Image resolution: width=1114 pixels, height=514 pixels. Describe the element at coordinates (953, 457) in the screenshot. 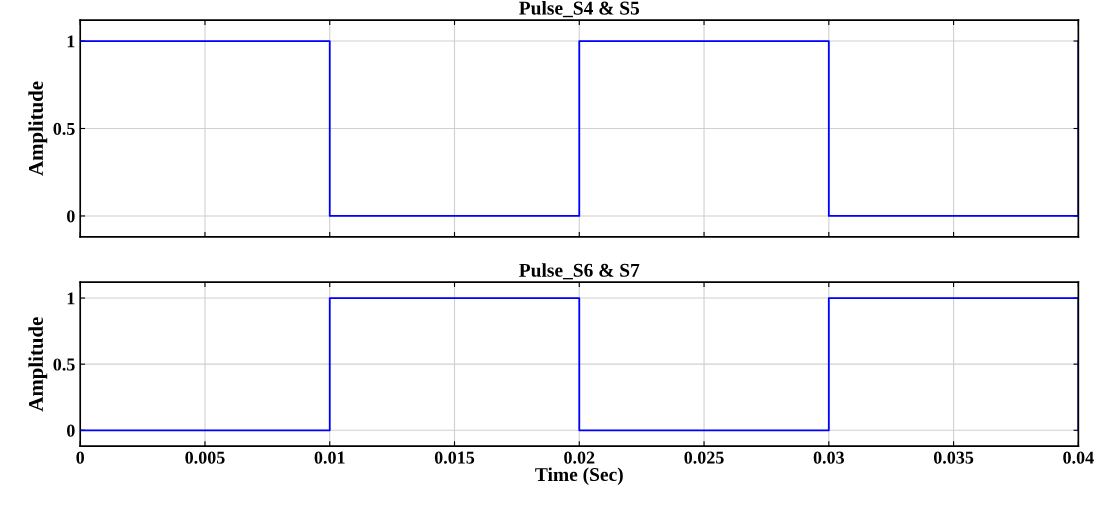

I see `x-tick-label: 0.035` at that location.